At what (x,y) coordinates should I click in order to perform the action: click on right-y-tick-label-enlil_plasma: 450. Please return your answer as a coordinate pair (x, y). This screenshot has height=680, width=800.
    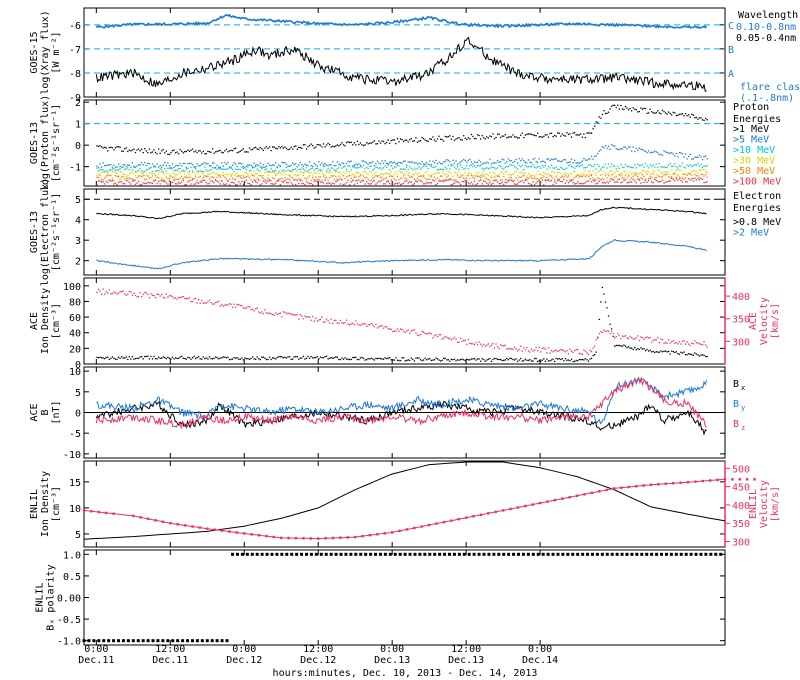
    Looking at the image, I should click on (741, 488).